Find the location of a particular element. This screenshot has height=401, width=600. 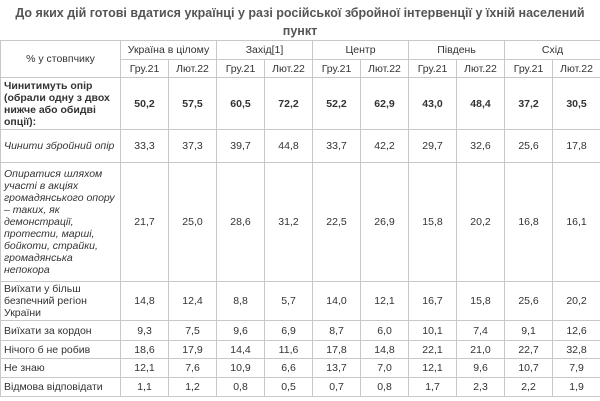

cell-value: 25,0 is located at coordinates (192, 222).